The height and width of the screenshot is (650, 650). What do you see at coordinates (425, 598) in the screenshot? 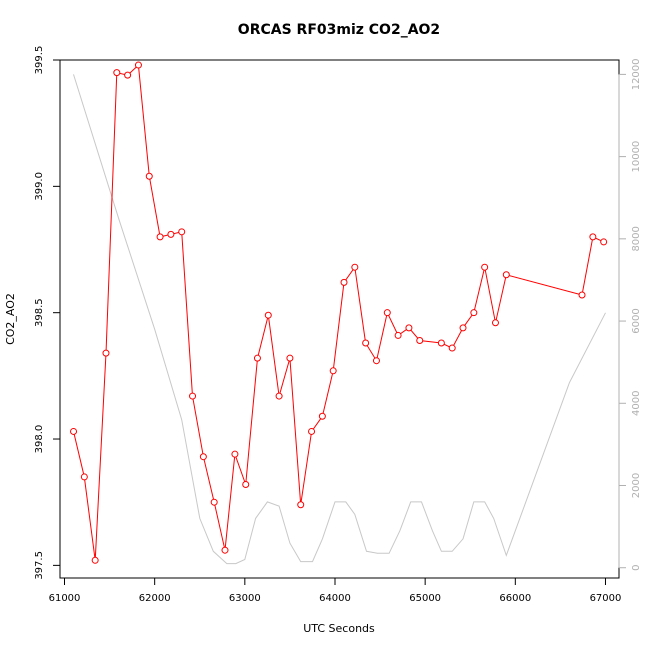
I see `x-tick-label: 65000` at bounding box center [425, 598].